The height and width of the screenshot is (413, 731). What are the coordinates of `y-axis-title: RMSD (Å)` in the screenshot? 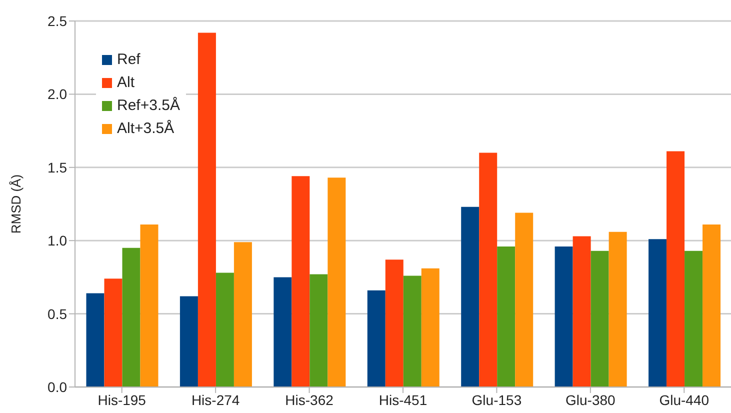 It's located at (16, 204).